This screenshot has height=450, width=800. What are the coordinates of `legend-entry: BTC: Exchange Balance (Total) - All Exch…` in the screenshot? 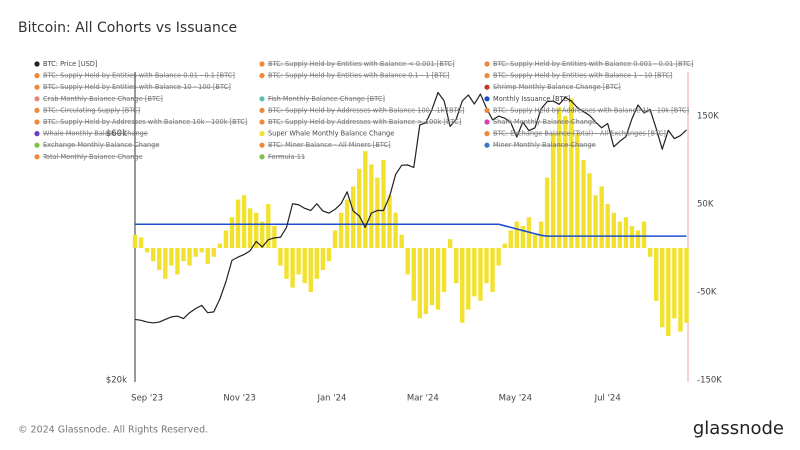 It's located at (575, 134).